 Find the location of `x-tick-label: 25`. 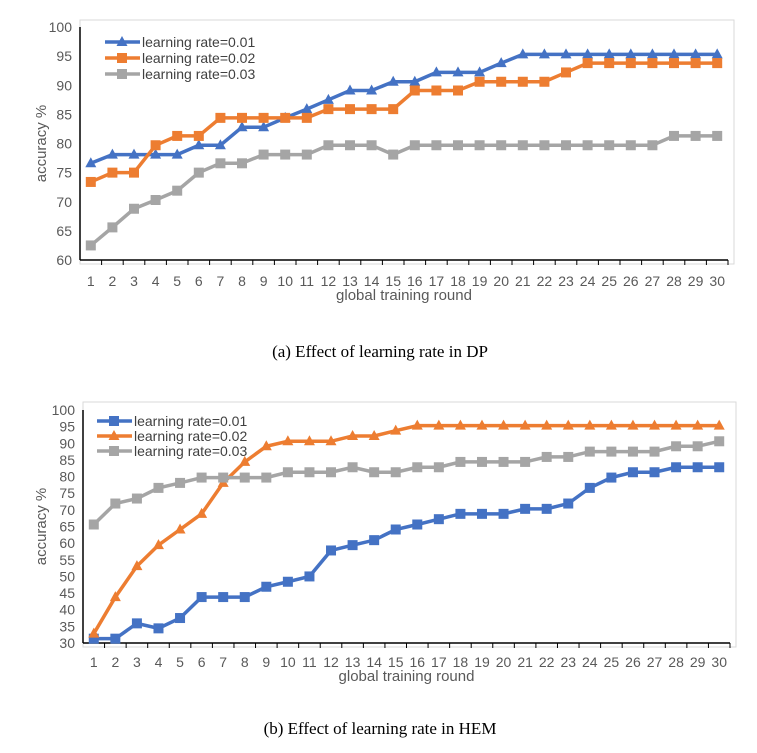

x-tick-label: 25 is located at coordinates (612, 662).